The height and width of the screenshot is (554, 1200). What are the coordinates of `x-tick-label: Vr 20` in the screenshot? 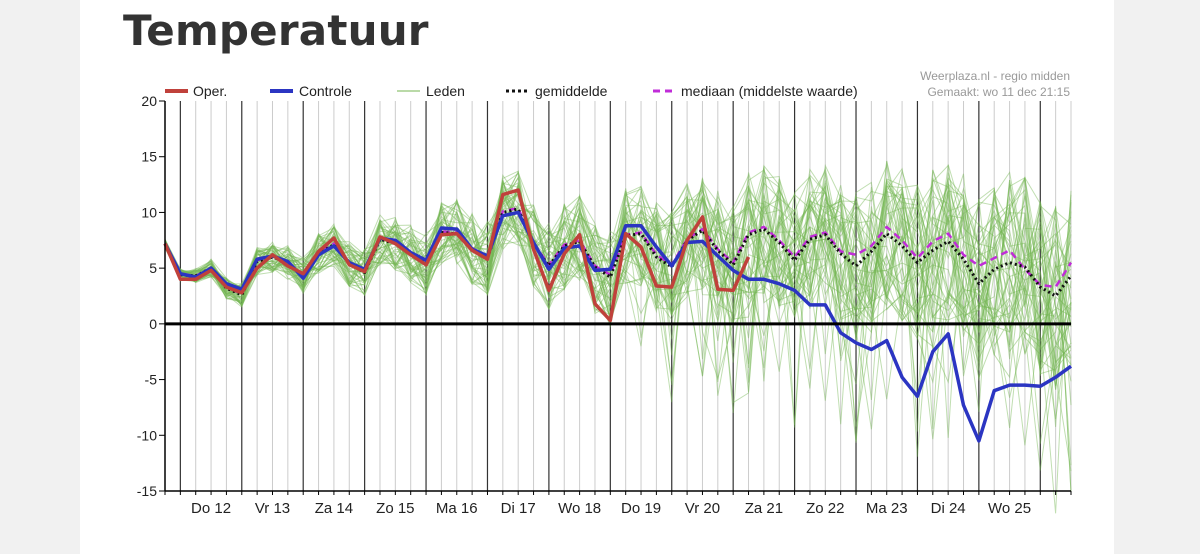 It's located at (702, 508).